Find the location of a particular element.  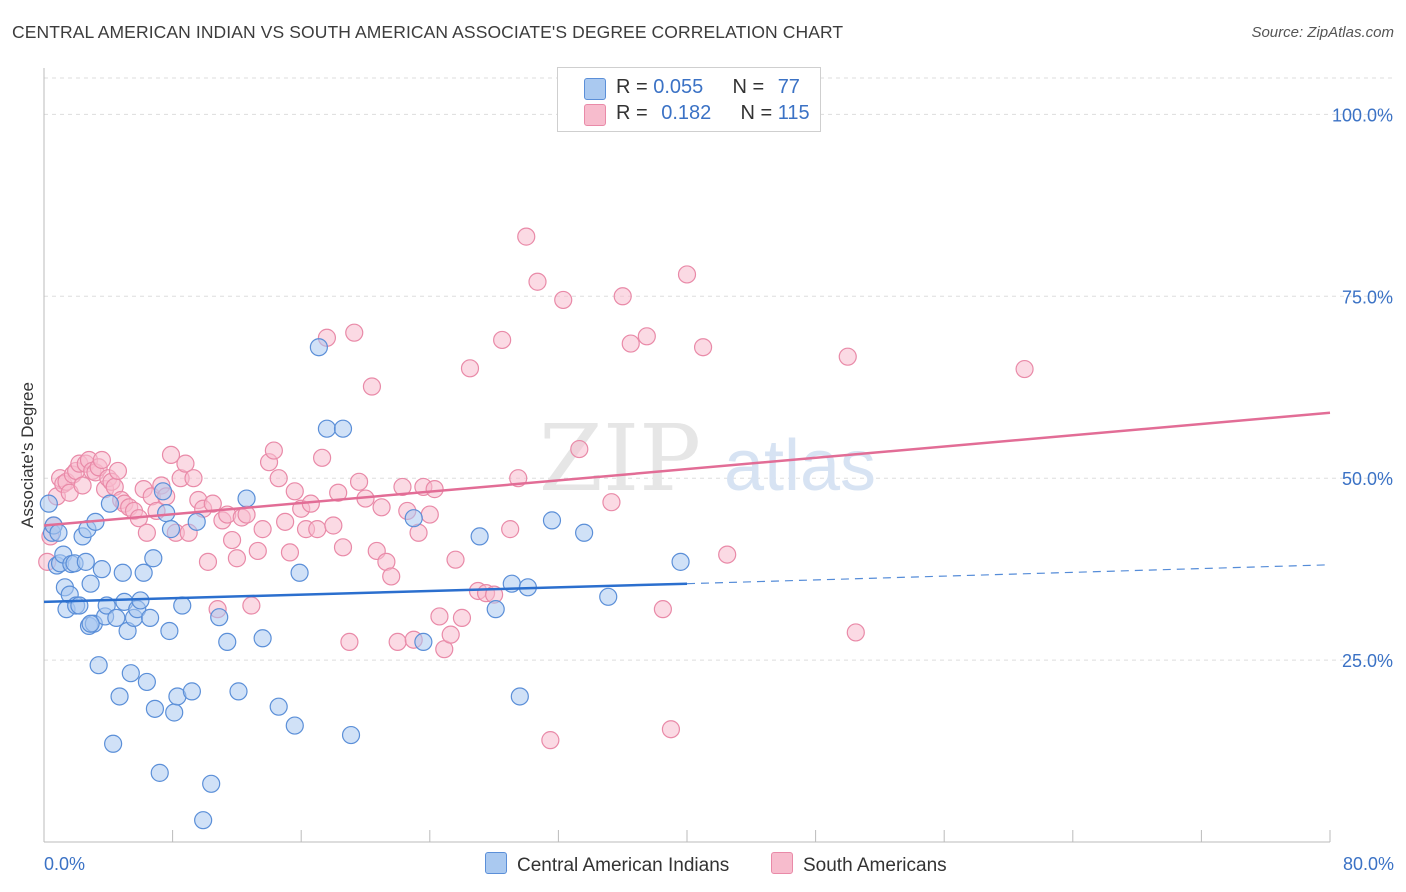

legend-blue-r-value: 0.055 is located at coordinates (678, 87).